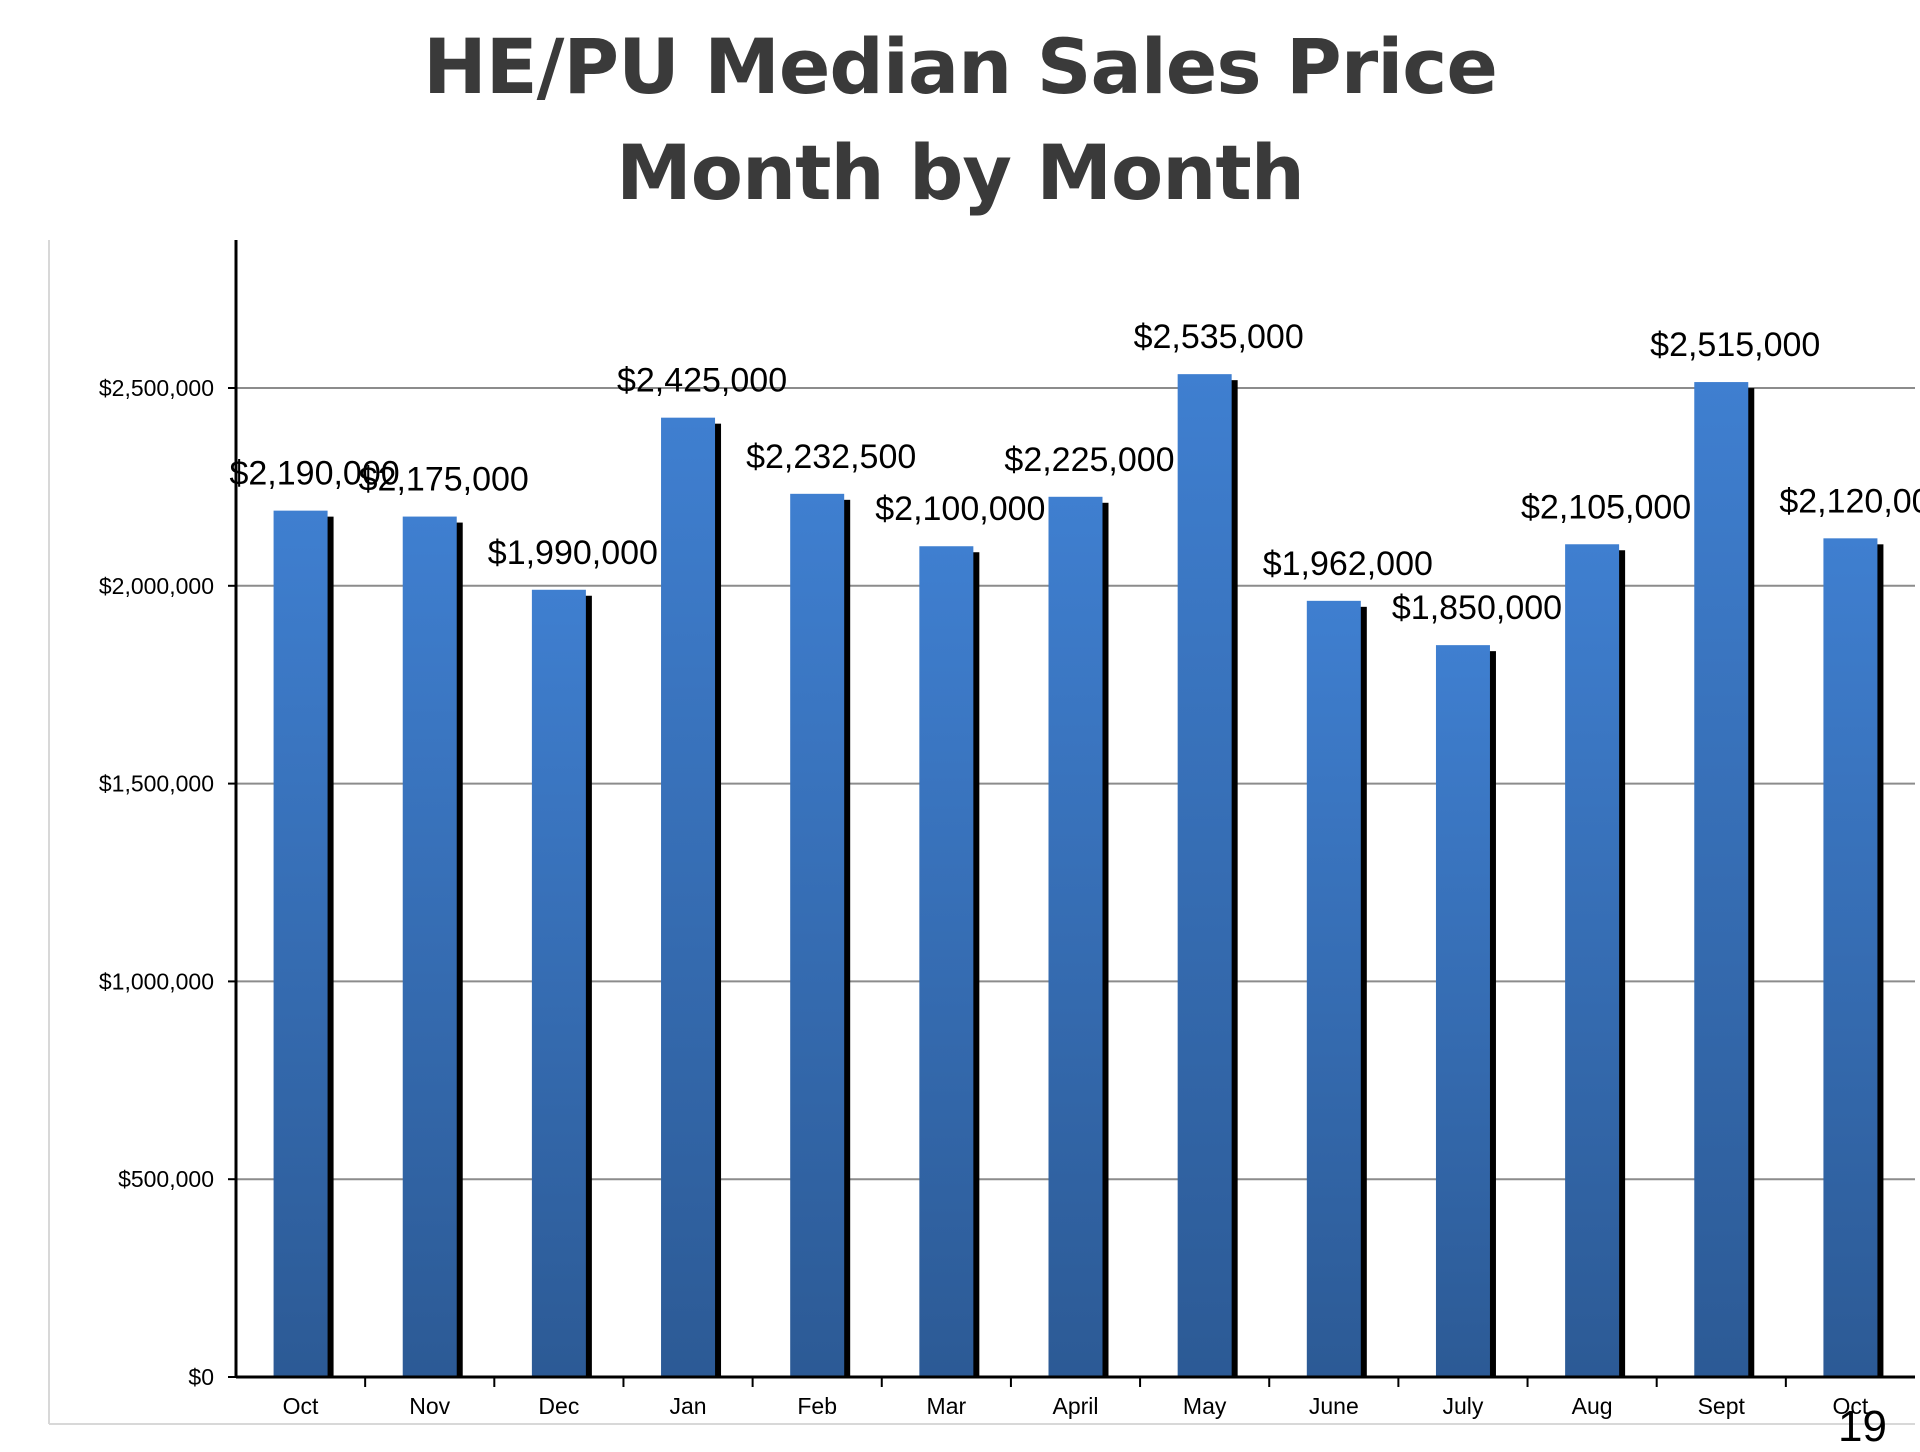 The image size is (1920, 1452). What do you see at coordinates (1477, 608) in the screenshot?
I see `data-label: $1,850,000` at bounding box center [1477, 608].